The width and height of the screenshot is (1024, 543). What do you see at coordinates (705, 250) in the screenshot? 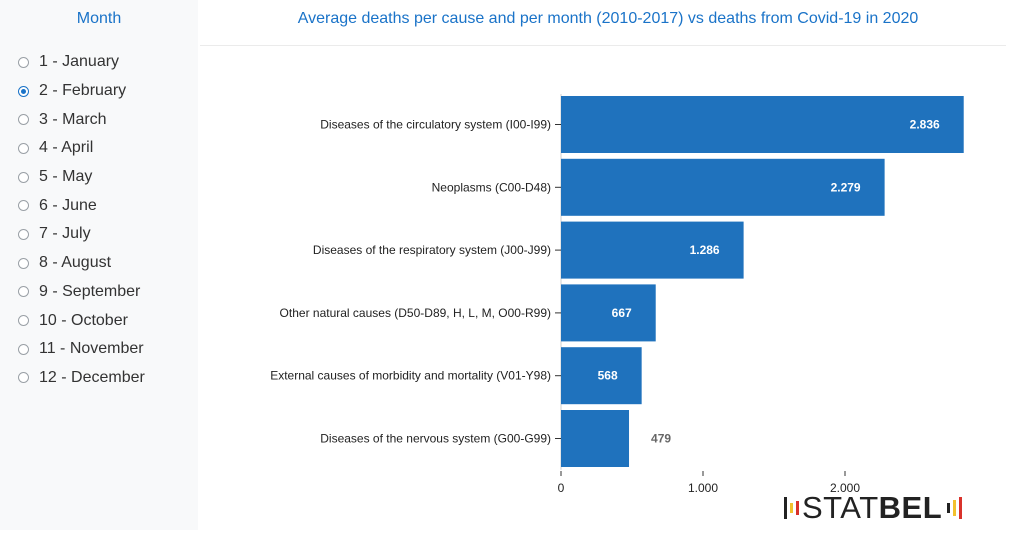
I see `data-label: 1.286` at bounding box center [705, 250].